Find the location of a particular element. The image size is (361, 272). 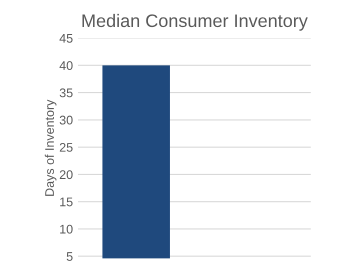

y-tick-label: 35 is located at coordinates (66, 93).